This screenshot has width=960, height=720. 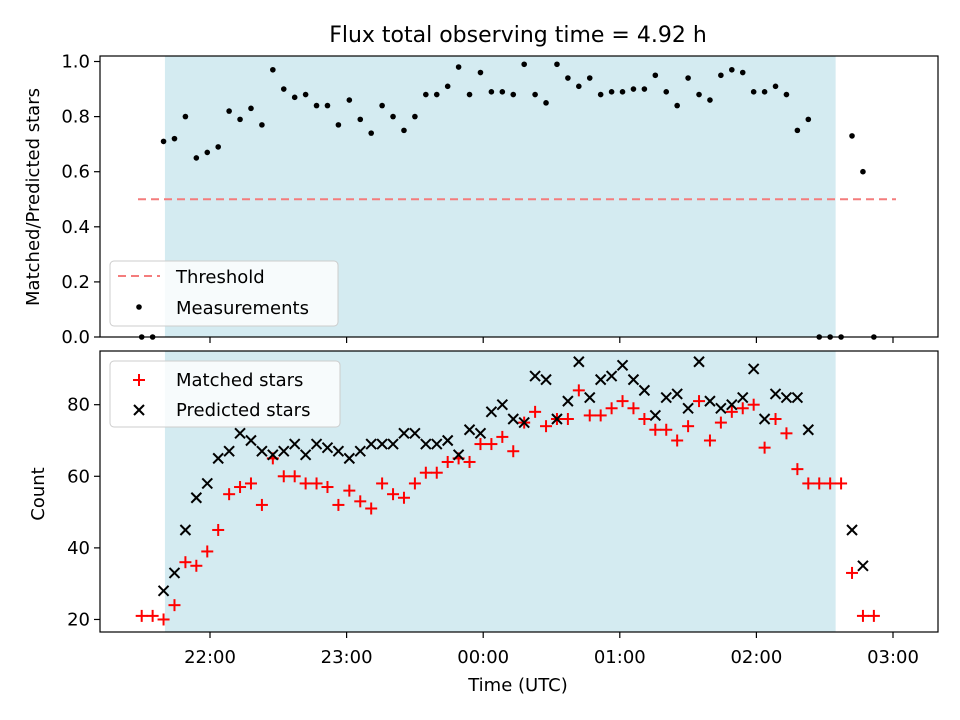 I want to click on legend-measurements-label: Measurements, so click(x=242, y=308).